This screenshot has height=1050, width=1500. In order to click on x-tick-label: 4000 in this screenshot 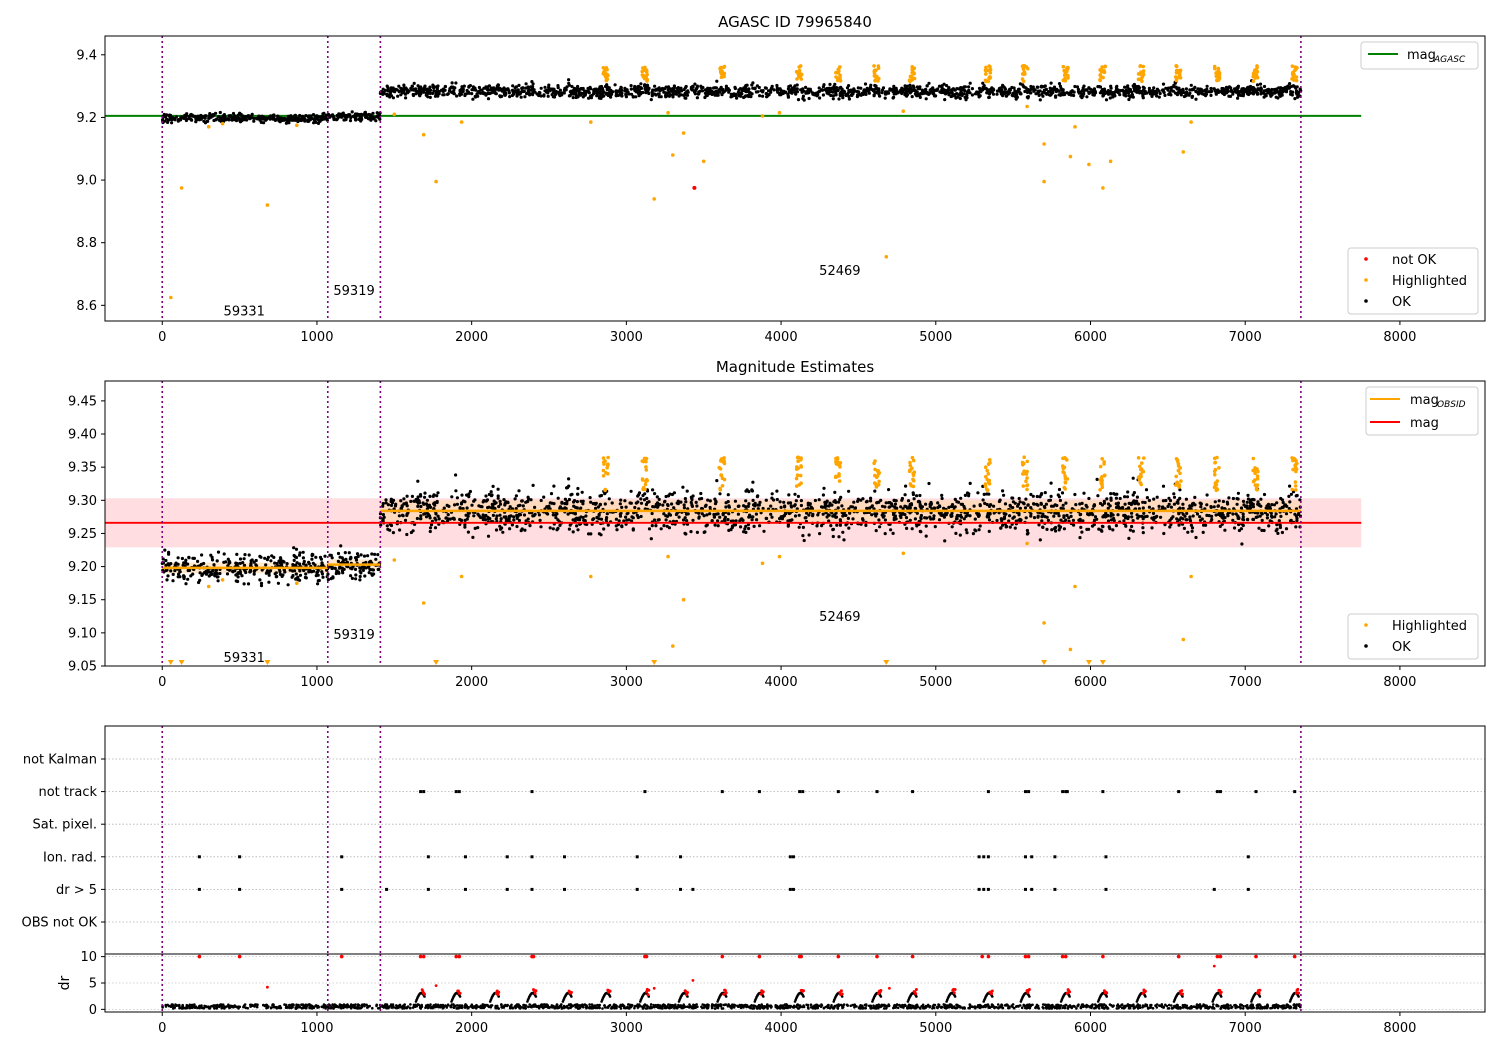, I will do `click(781, 337)`.